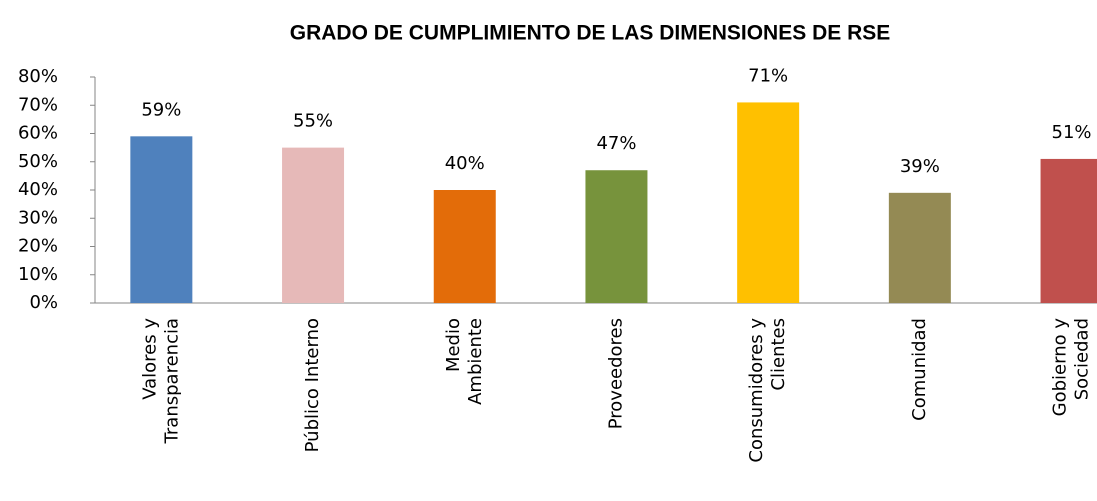  What do you see at coordinates (38, 161) in the screenshot?
I see `y-tick-label: 50%` at bounding box center [38, 161].